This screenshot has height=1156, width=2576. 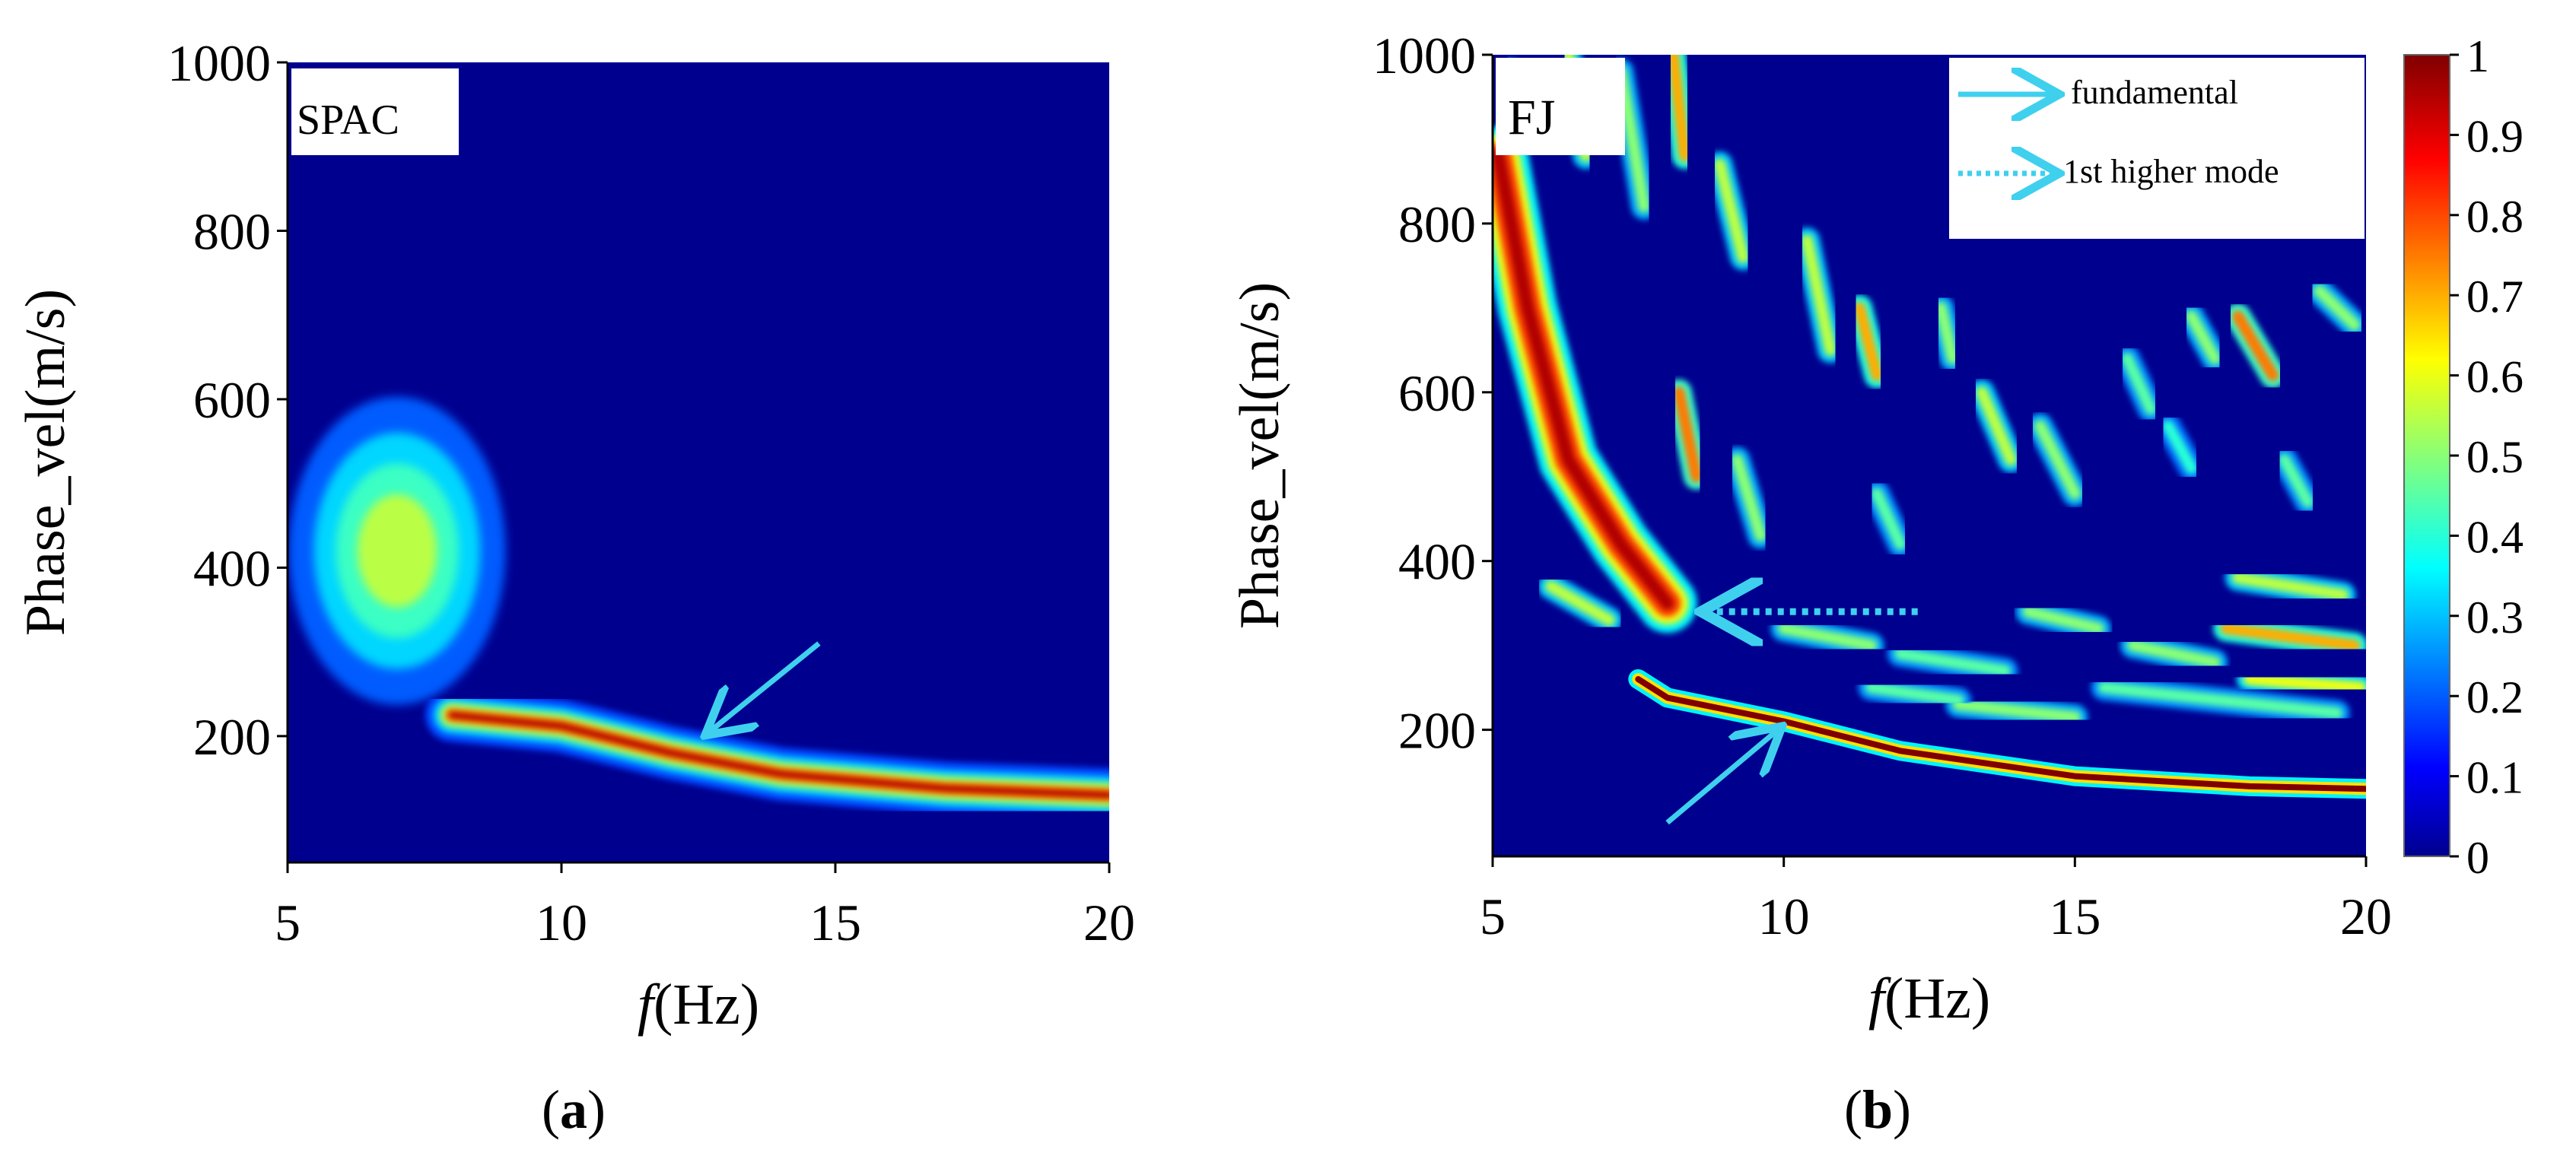 What do you see at coordinates (2154, 92) in the screenshot?
I see `legend-label-fundamental: fundamental` at bounding box center [2154, 92].